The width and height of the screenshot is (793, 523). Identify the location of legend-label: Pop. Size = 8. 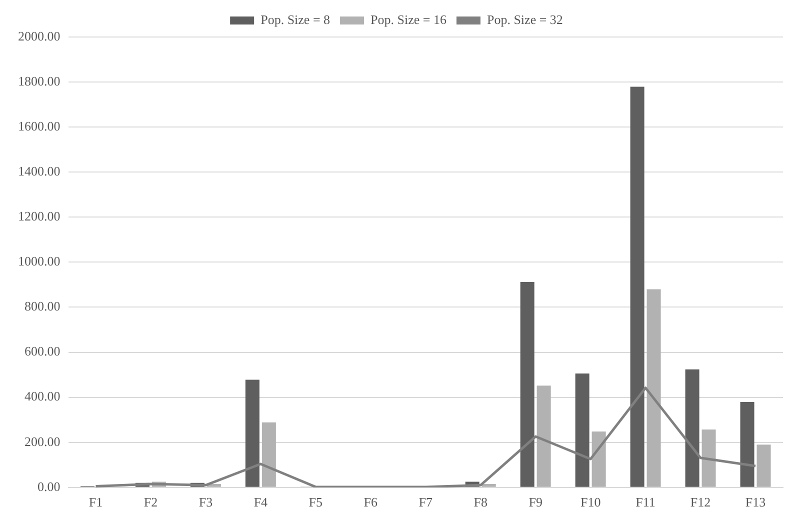
(295, 19).